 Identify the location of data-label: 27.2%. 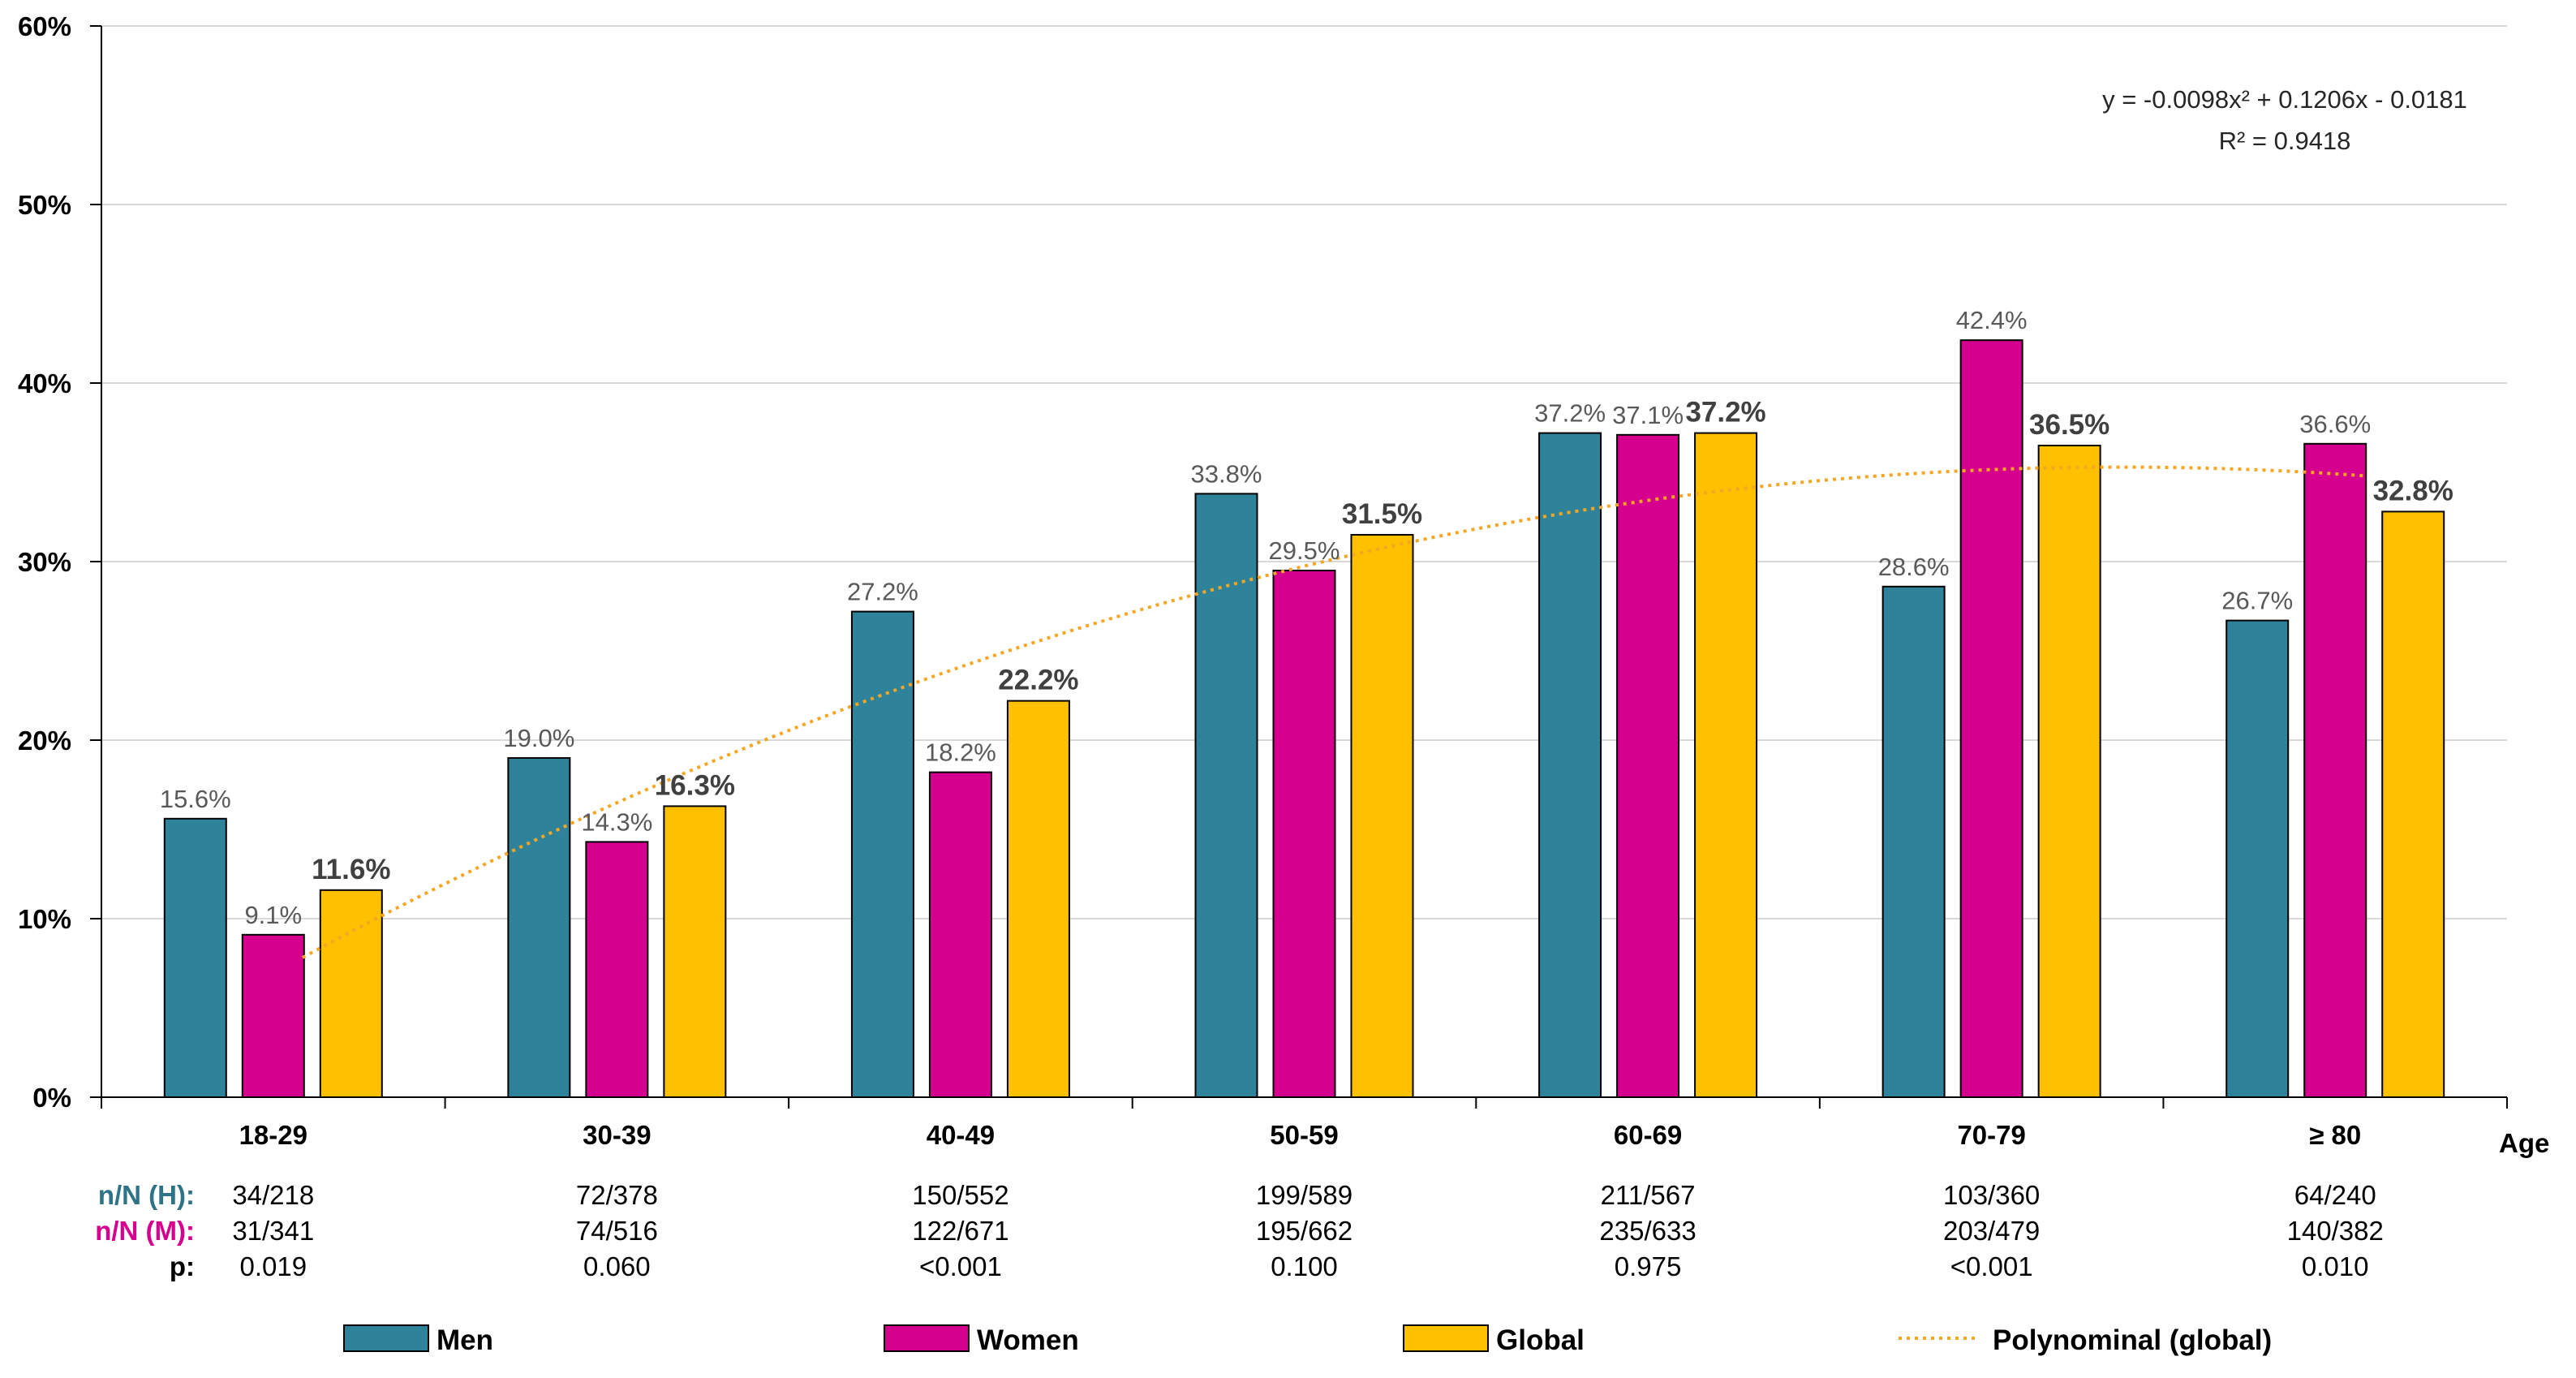
(883, 592).